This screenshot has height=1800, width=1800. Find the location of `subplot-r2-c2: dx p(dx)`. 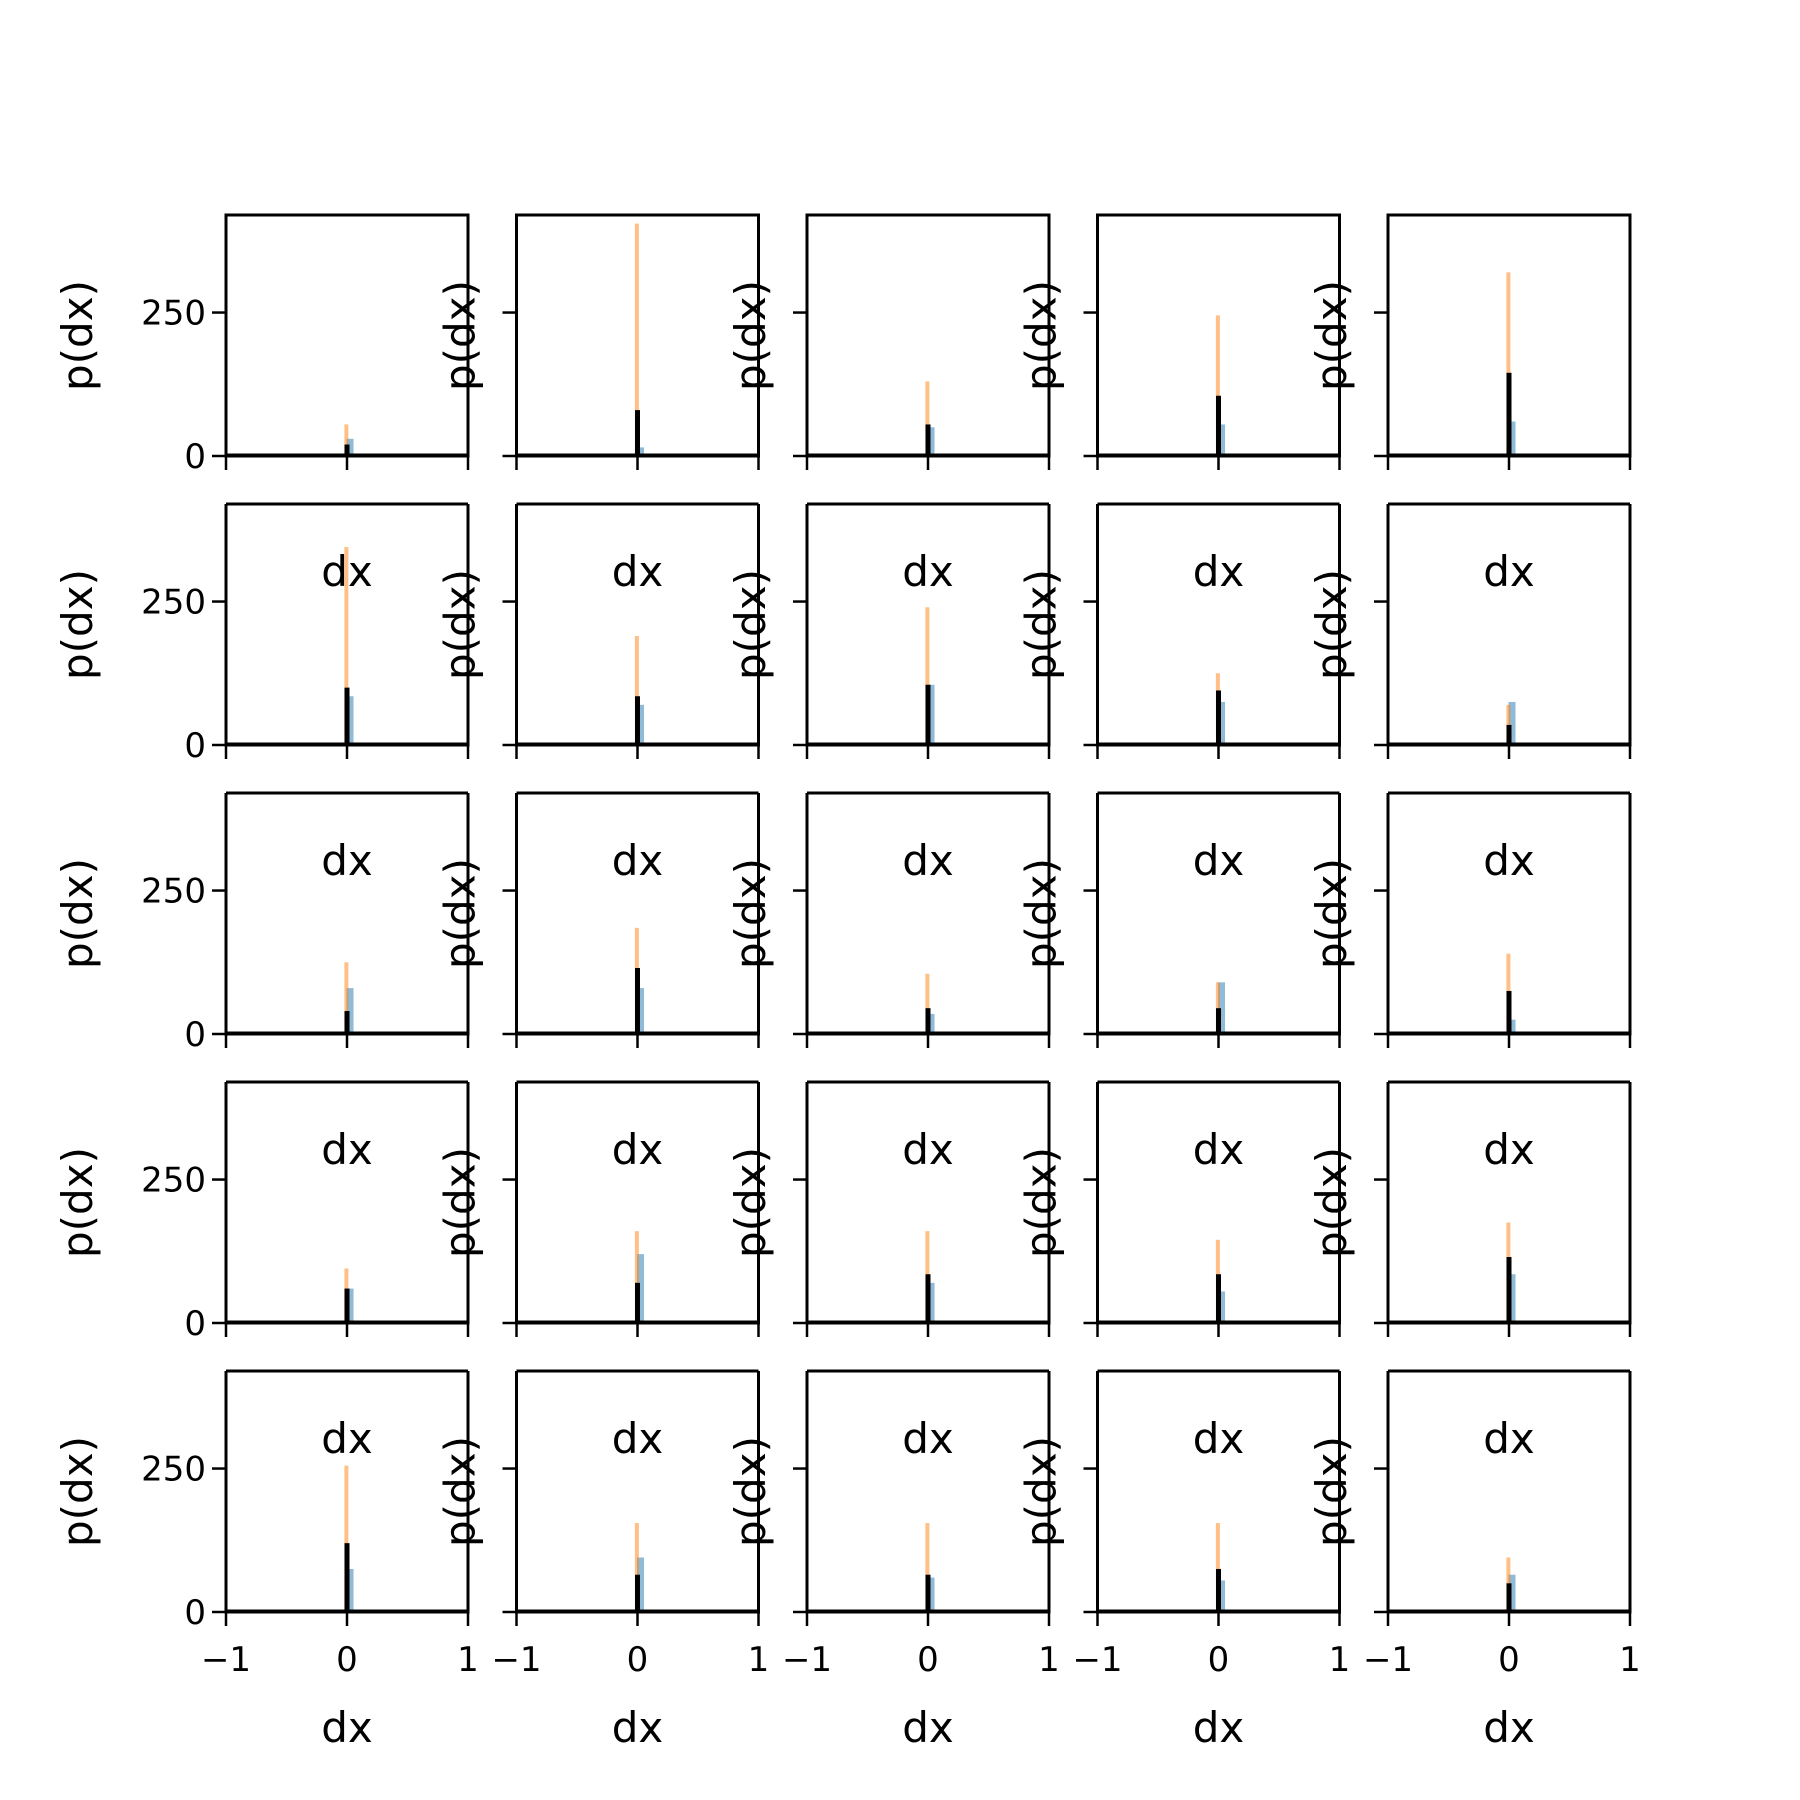

subplot-r2-c2: dx p(dx) is located at coordinates (598, 693).